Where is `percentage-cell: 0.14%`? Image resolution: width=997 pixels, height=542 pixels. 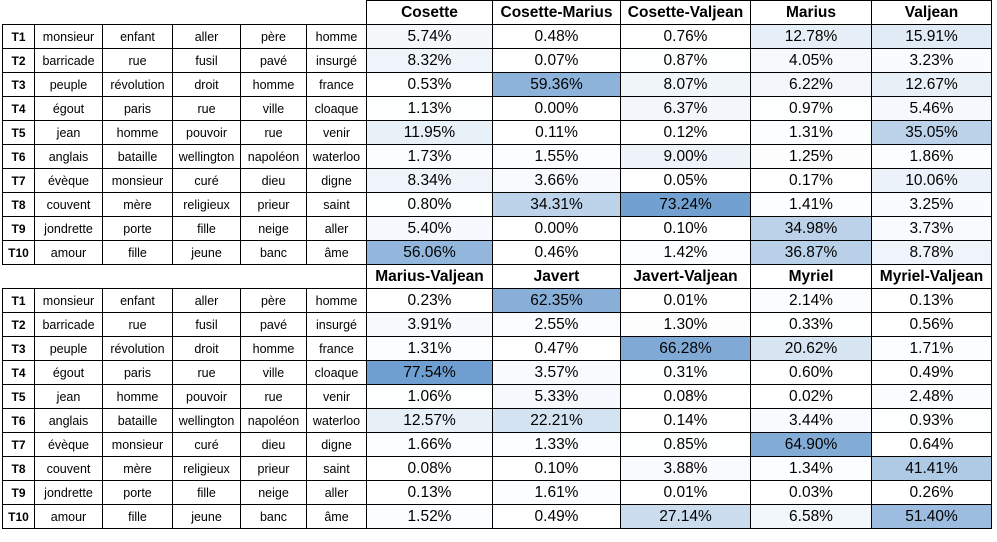 percentage-cell: 0.14% is located at coordinates (685, 420).